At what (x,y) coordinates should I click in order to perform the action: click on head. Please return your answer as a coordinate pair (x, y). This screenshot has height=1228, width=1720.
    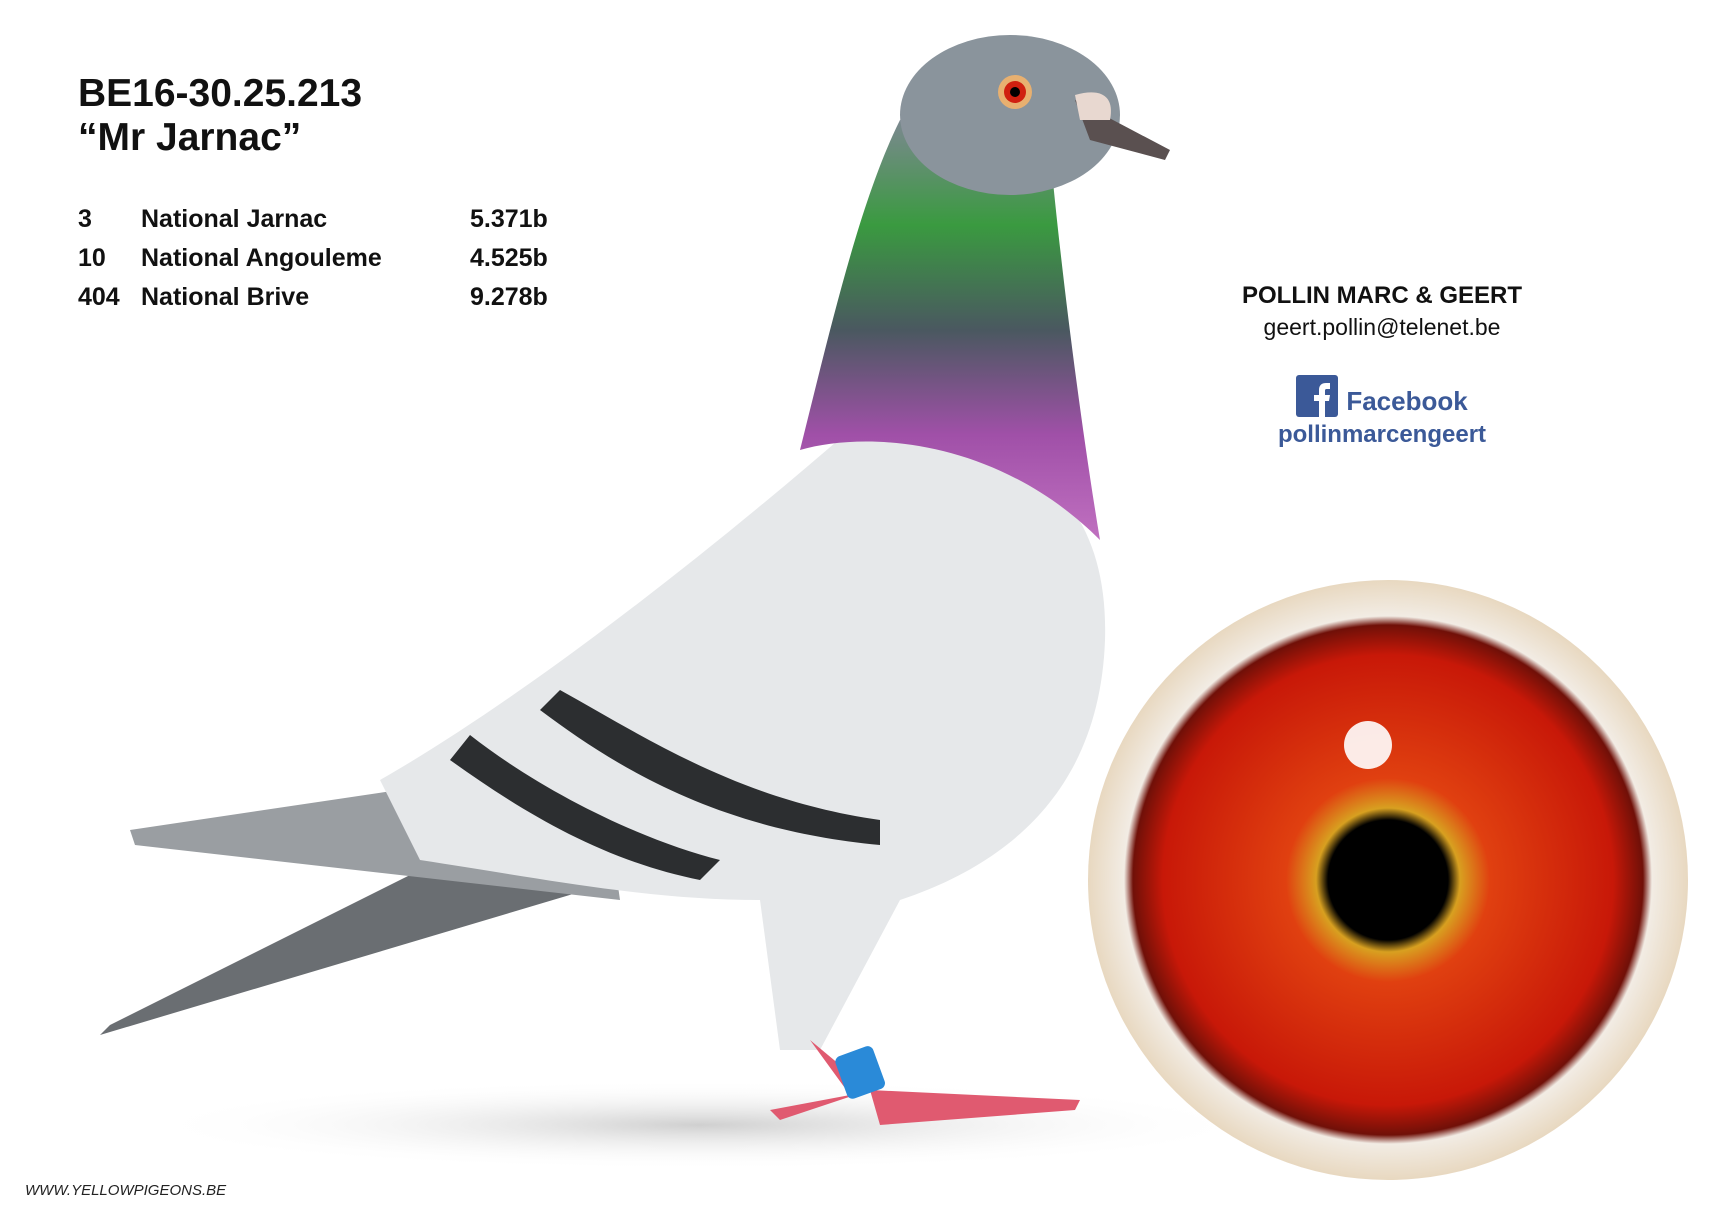
    Looking at the image, I should click on (1010, 115).